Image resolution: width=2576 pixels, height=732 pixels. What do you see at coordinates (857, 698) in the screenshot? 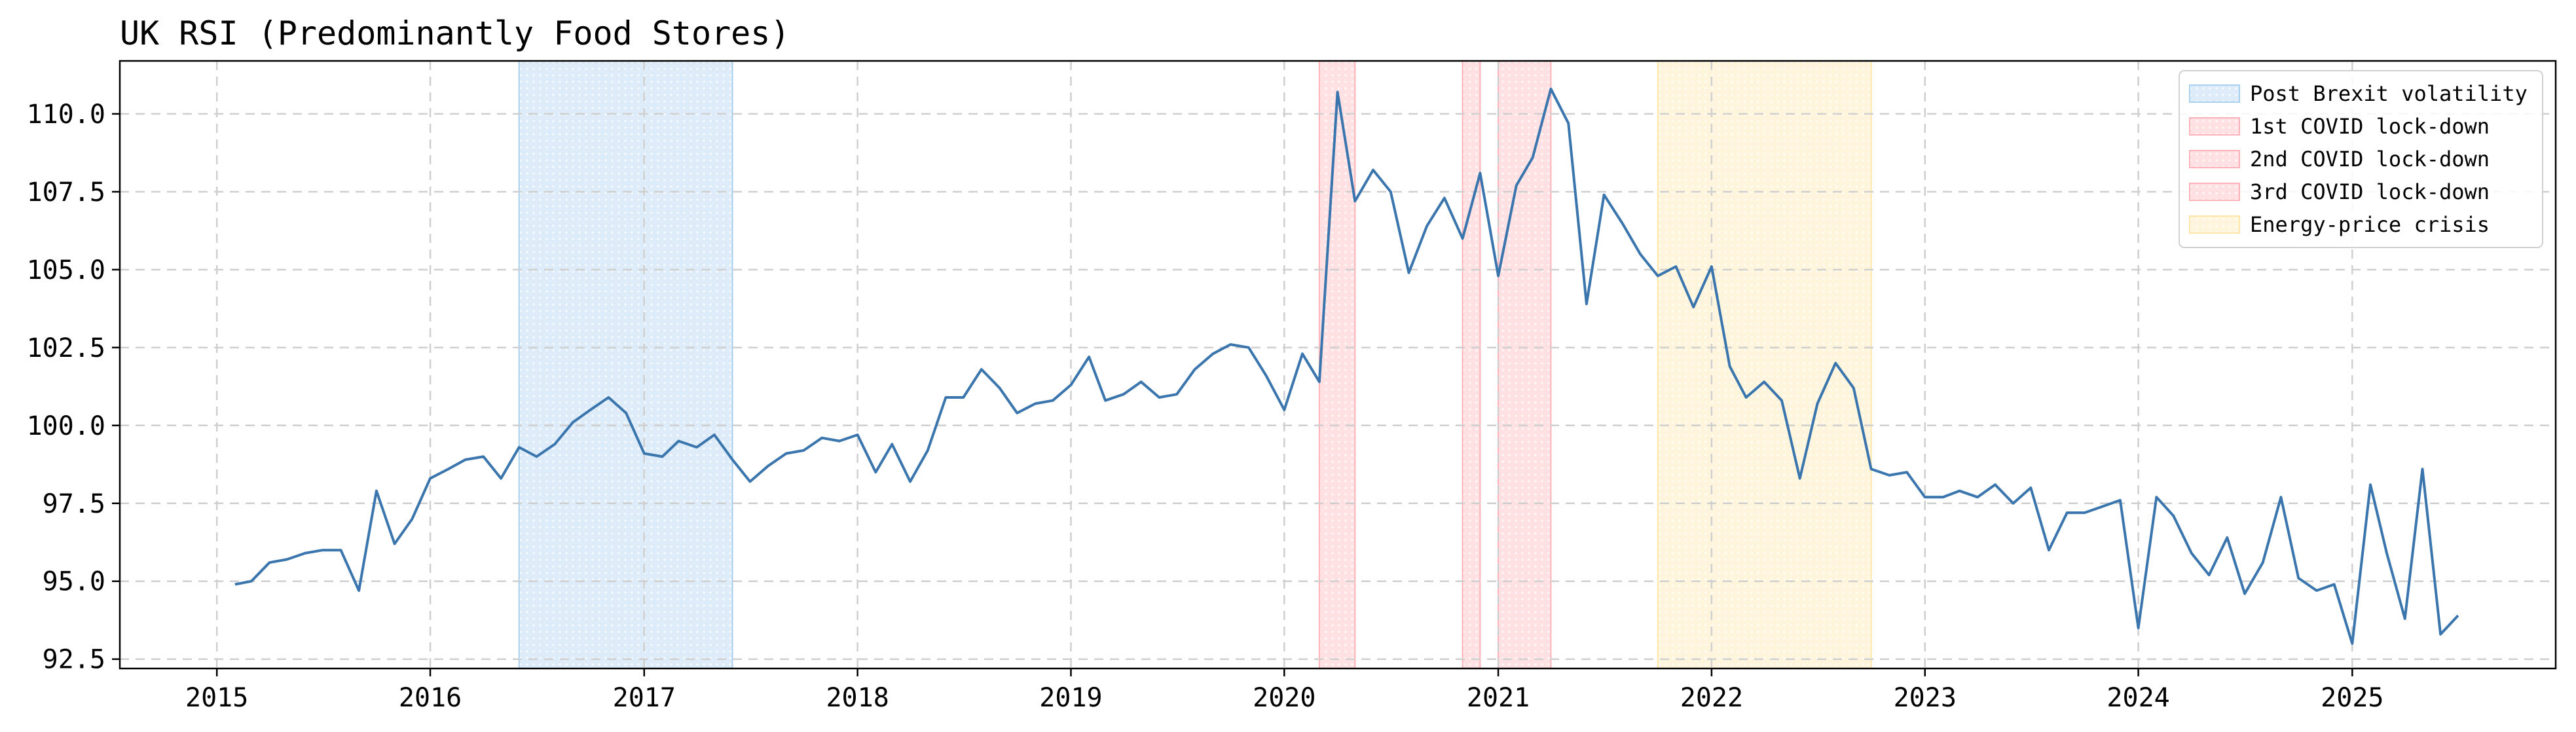
I see `x-tick-label: 2018` at bounding box center [857, 698].